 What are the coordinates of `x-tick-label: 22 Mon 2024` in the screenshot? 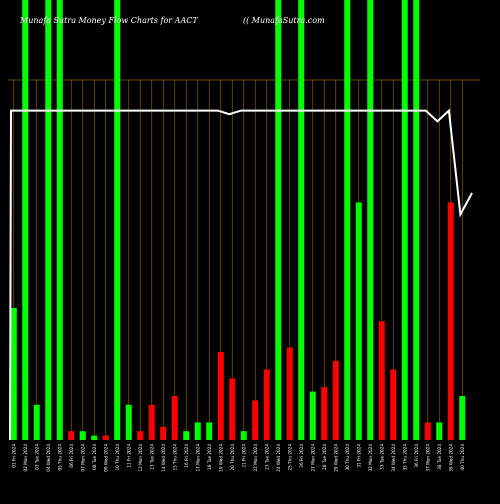 It's located at (255, 458).